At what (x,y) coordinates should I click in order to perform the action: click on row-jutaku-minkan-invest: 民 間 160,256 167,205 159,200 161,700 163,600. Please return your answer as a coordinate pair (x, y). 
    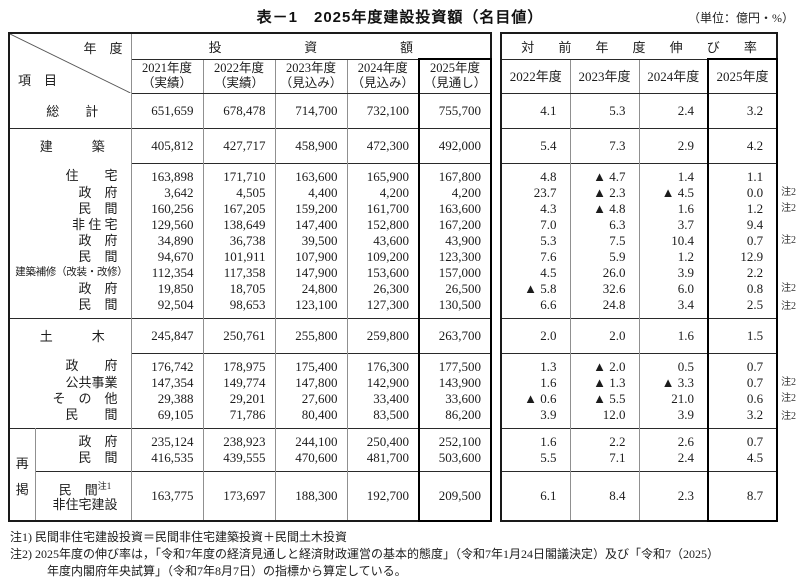
    Looking at the image, I should click on (251, 208).